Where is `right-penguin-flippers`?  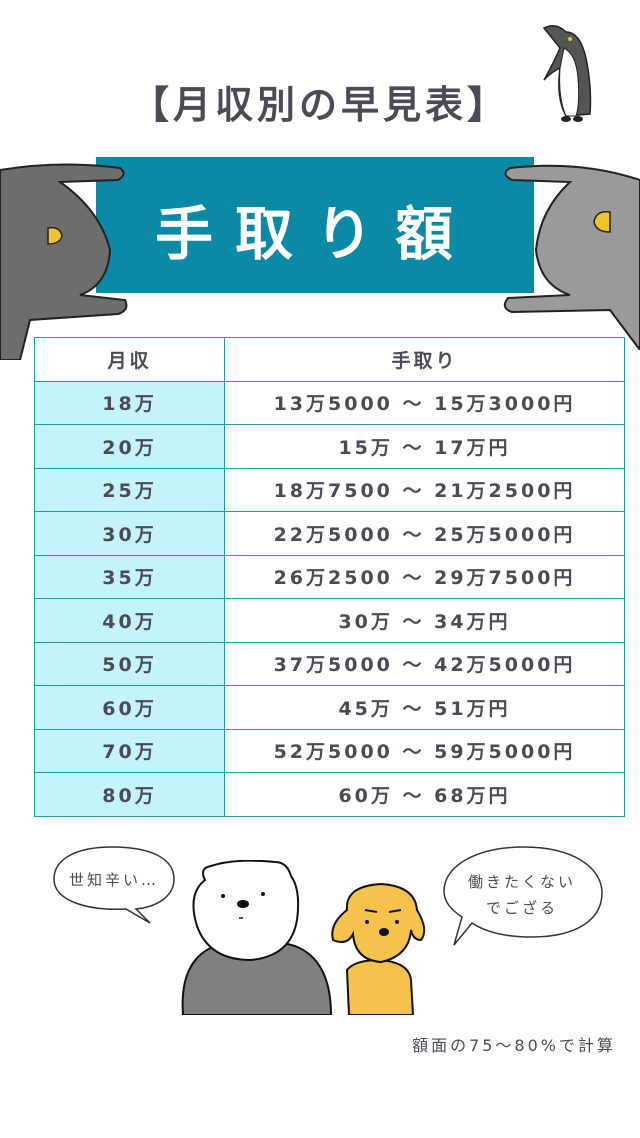 right-penguin-flippers is located at coordinates (571, 257).